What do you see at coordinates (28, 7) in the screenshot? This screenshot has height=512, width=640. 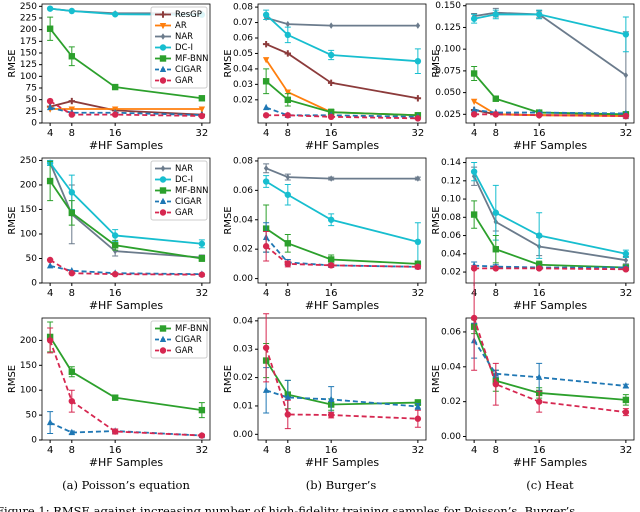 I see `y-tick-label: 250` at bounding box center [28, 7].